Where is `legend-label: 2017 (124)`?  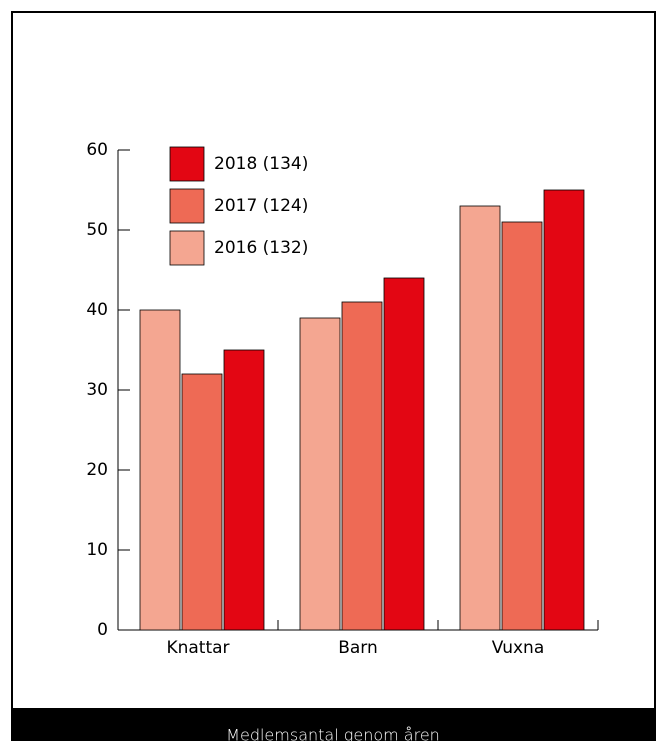
legend-label: 2017 (124) is located at coordinates (261, 206).